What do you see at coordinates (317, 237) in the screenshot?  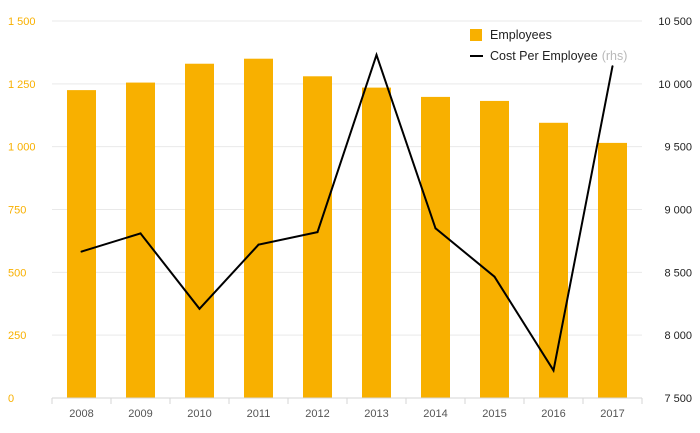 I see `bar-2012` at bounding box center [317, 237].